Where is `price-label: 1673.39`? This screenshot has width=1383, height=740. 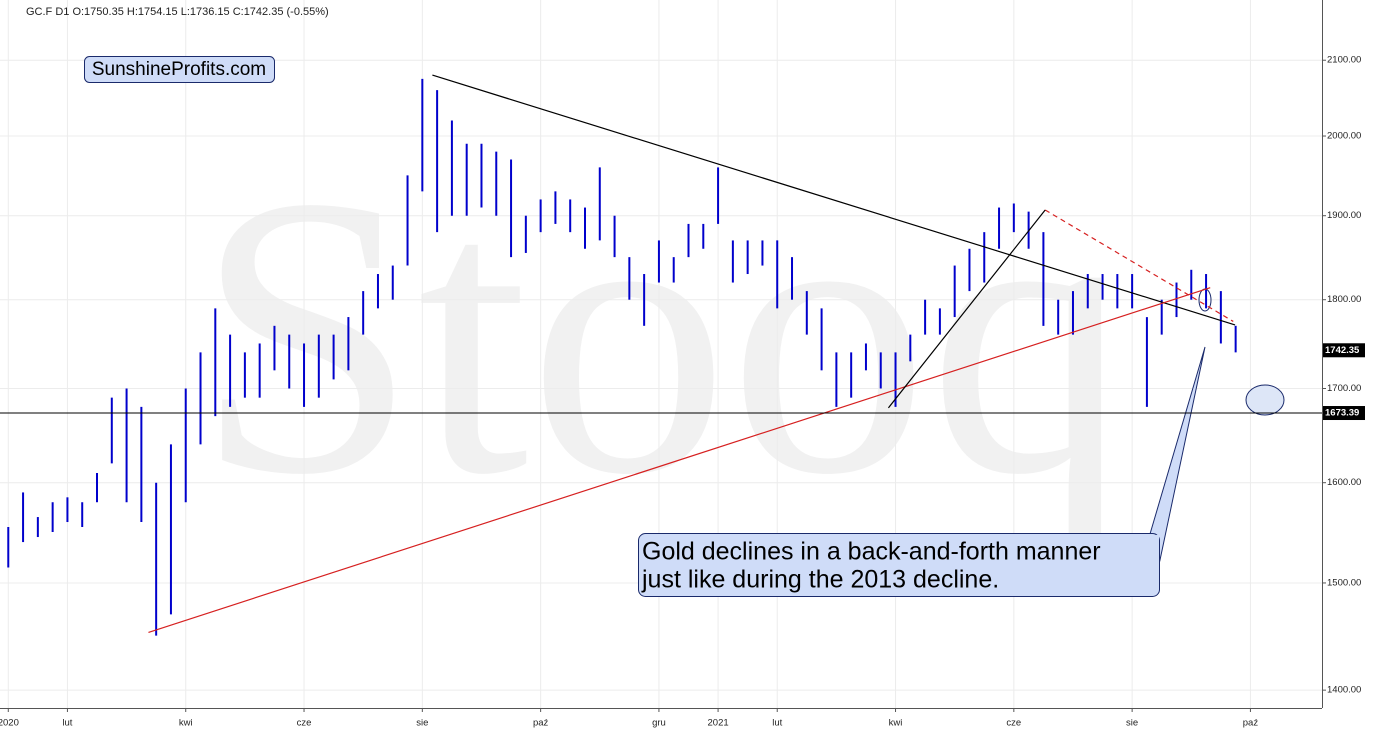 price-label: 1673.39 is located at coordinates (1342, 413).